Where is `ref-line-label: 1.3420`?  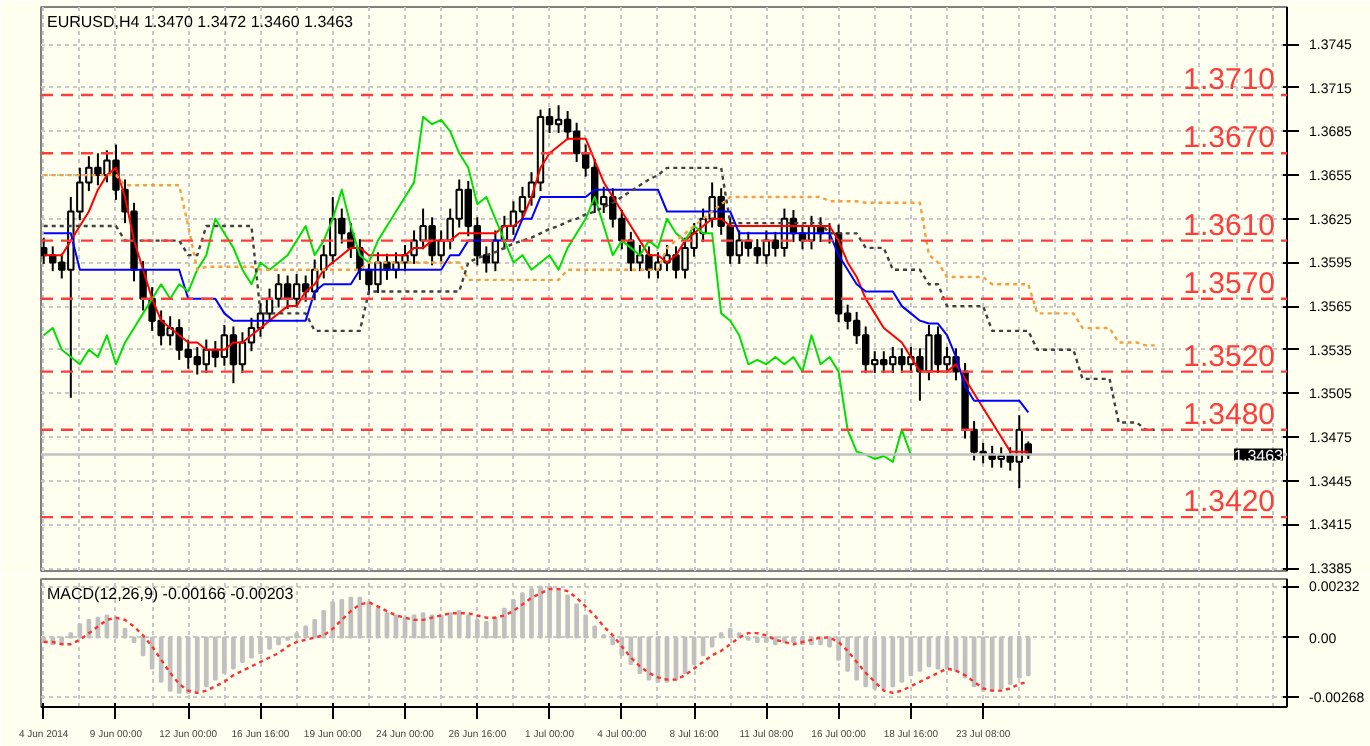 ref-line-label: 1.3420 is located at coordinates (1229, 502).